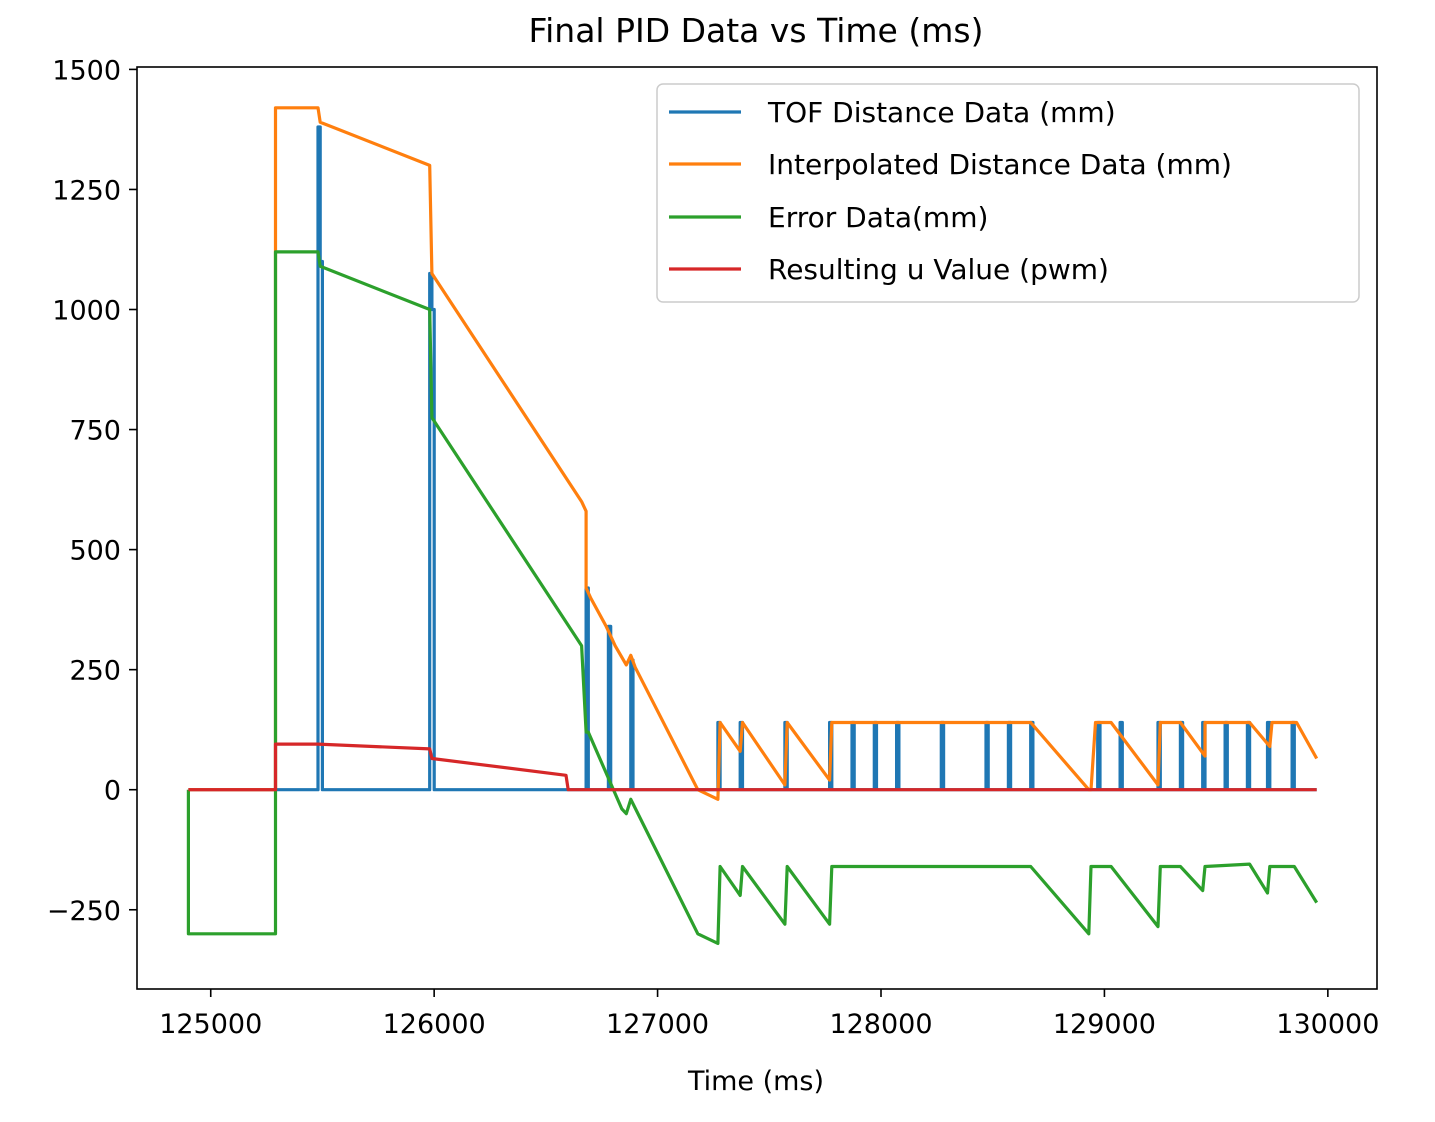 Image resolution: width=1435 pixels, height=1122 pixels. What do you see at coordinates (95, 671) in the screenshot?
I see `y-tick-label: 250` at bounding box center [95, 671].